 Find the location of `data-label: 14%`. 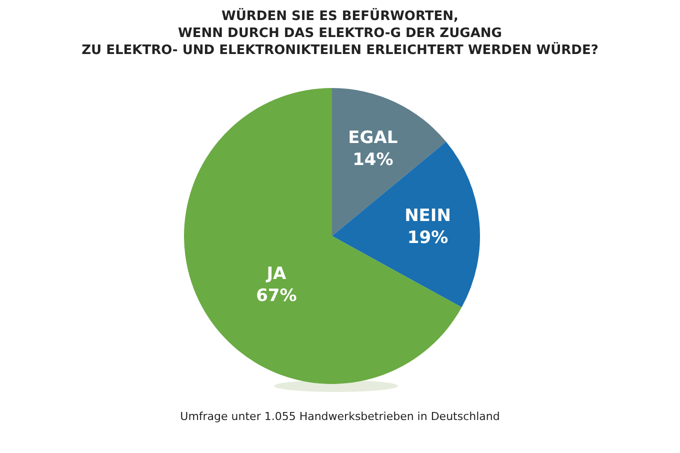

data-label: 14% is located at coordinates (373, 160).